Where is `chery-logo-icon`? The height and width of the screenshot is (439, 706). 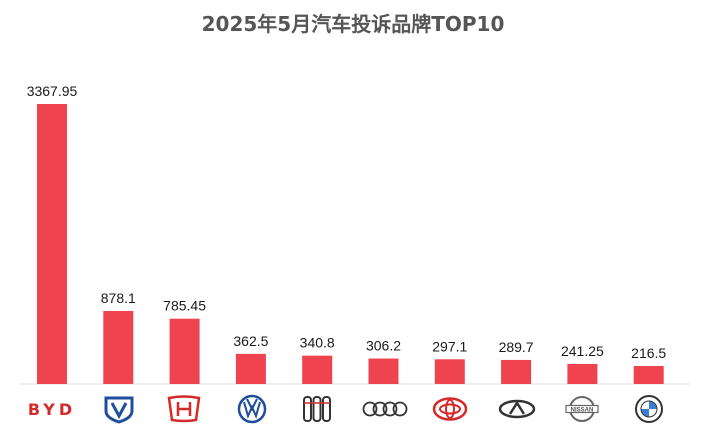
chery-logo-icon is located at coordinates (517, 409).